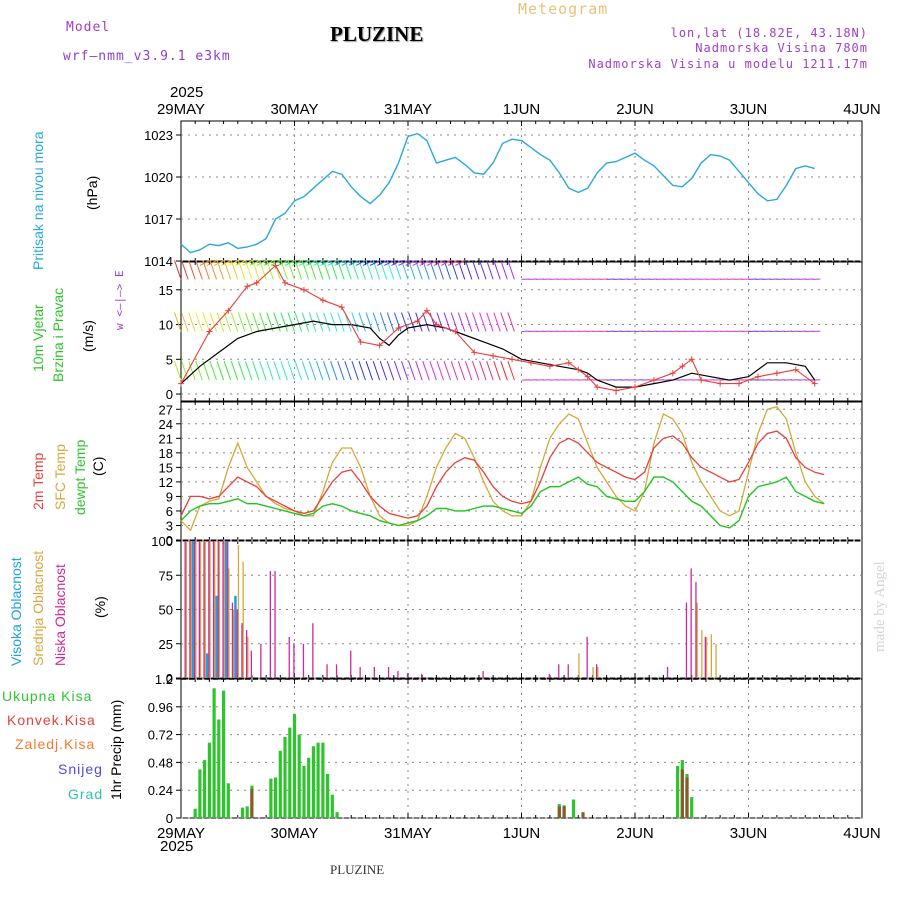  I want to click on model-elevation: Nadmorska Visina u modelu 1211.17m, so click(728, 64).